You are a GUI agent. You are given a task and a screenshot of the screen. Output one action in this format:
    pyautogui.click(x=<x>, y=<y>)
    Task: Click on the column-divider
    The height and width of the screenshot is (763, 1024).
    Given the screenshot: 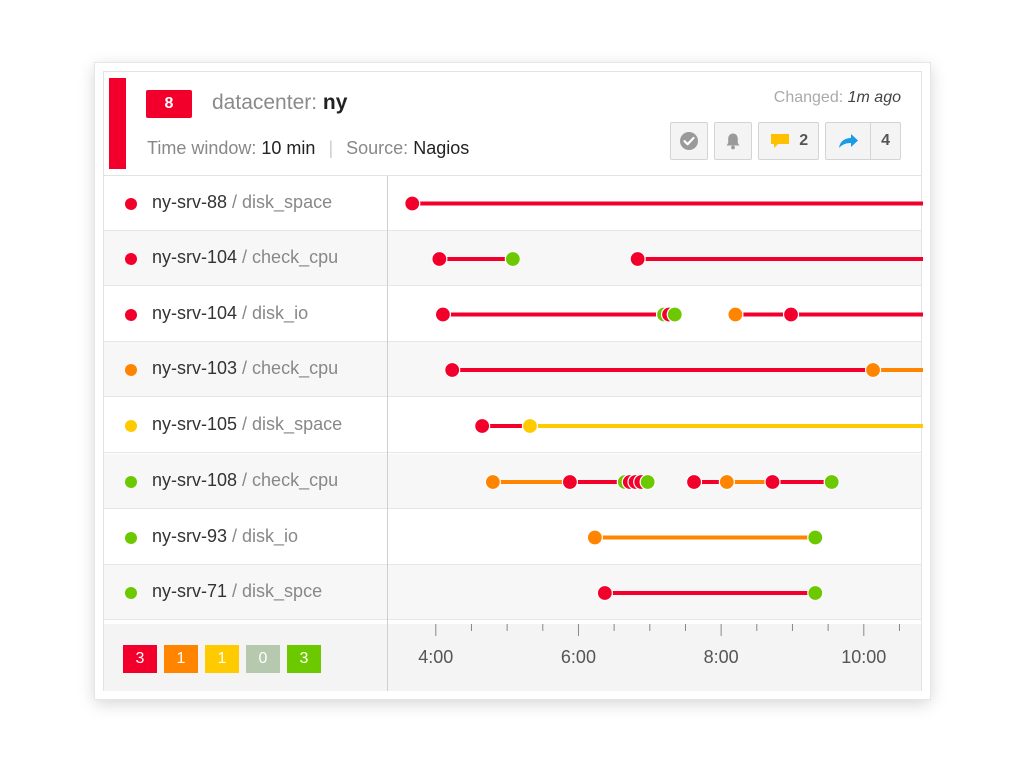 What is the action you would take?
    pyautogui.click(x=387, y=433)
    